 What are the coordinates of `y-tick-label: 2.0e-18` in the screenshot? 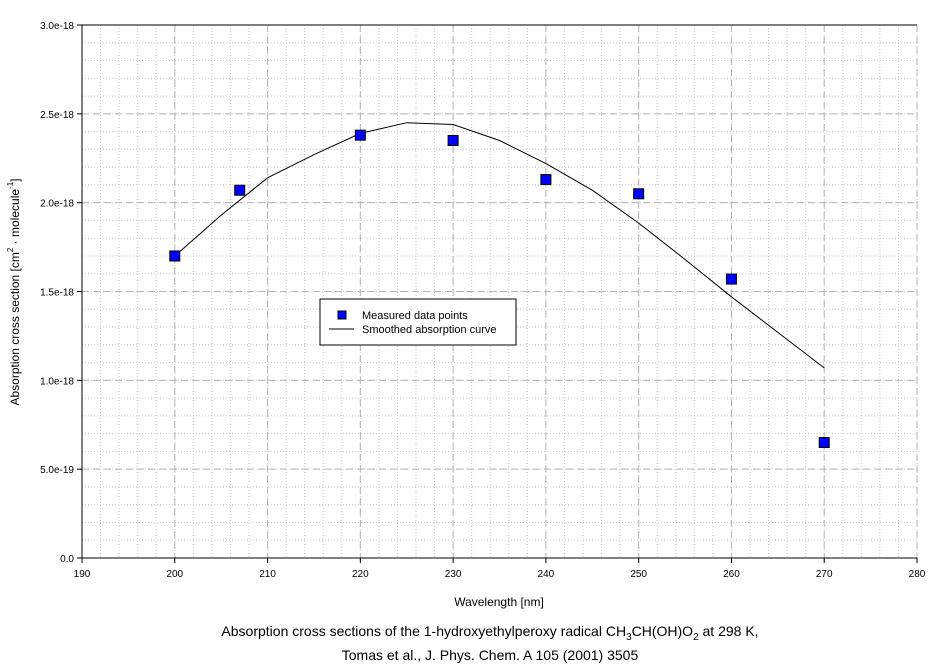 It's located at (57, 204).